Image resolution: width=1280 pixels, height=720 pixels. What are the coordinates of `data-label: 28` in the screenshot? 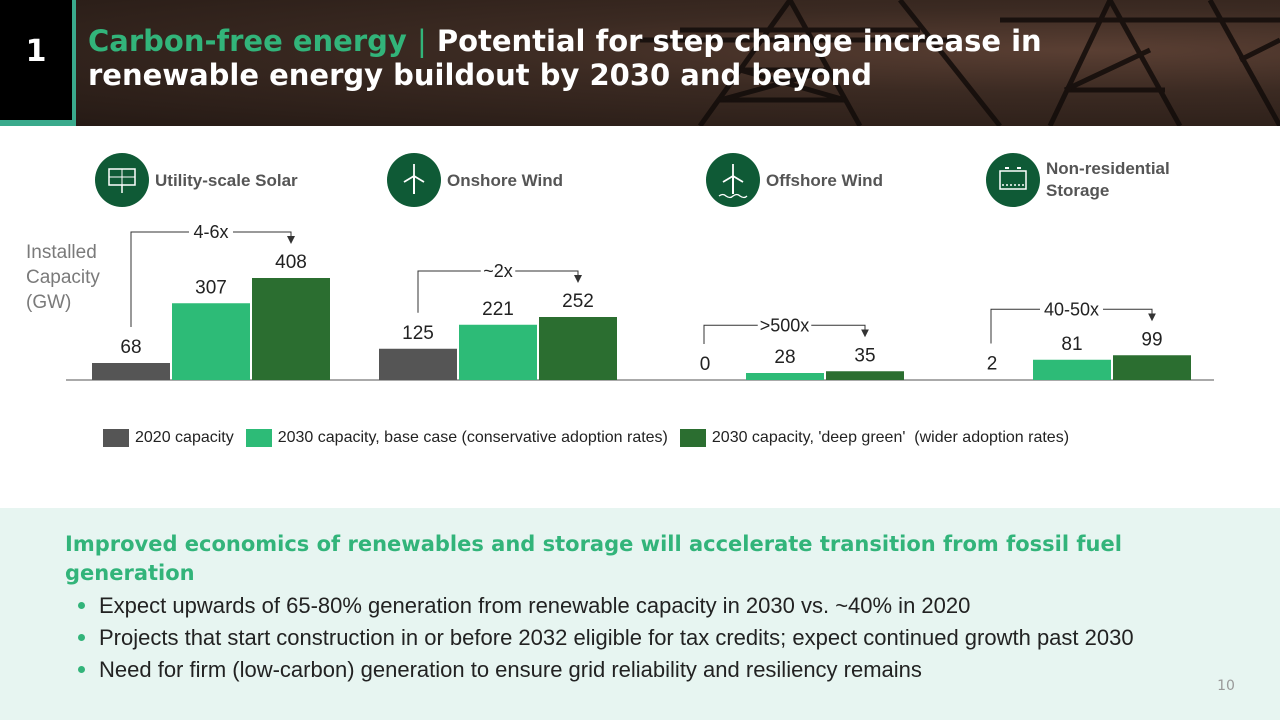 It's located at (784, 357).